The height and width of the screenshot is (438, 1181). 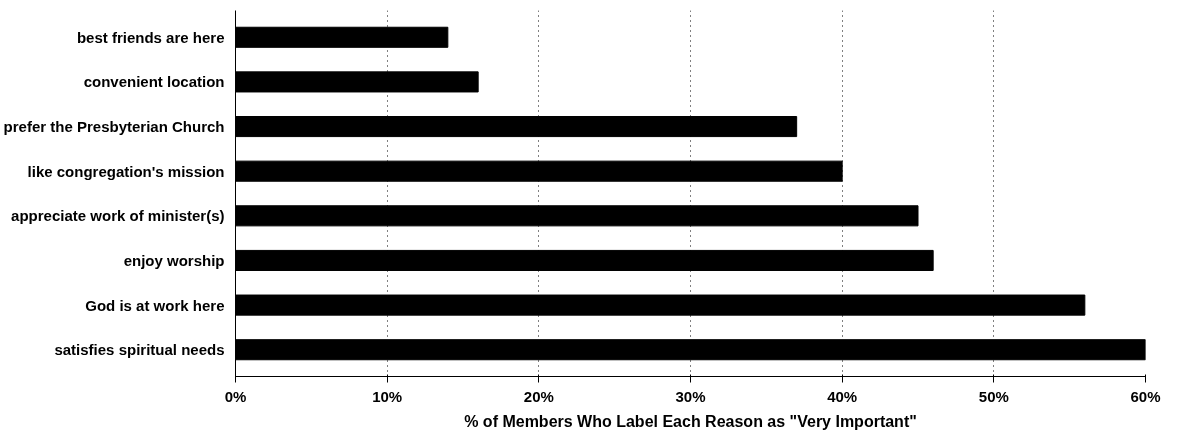 What do you see at coordinates (993, 396) in the screenshot?
I see `x-tick-label: 50%` at bounding box center [993, 396].